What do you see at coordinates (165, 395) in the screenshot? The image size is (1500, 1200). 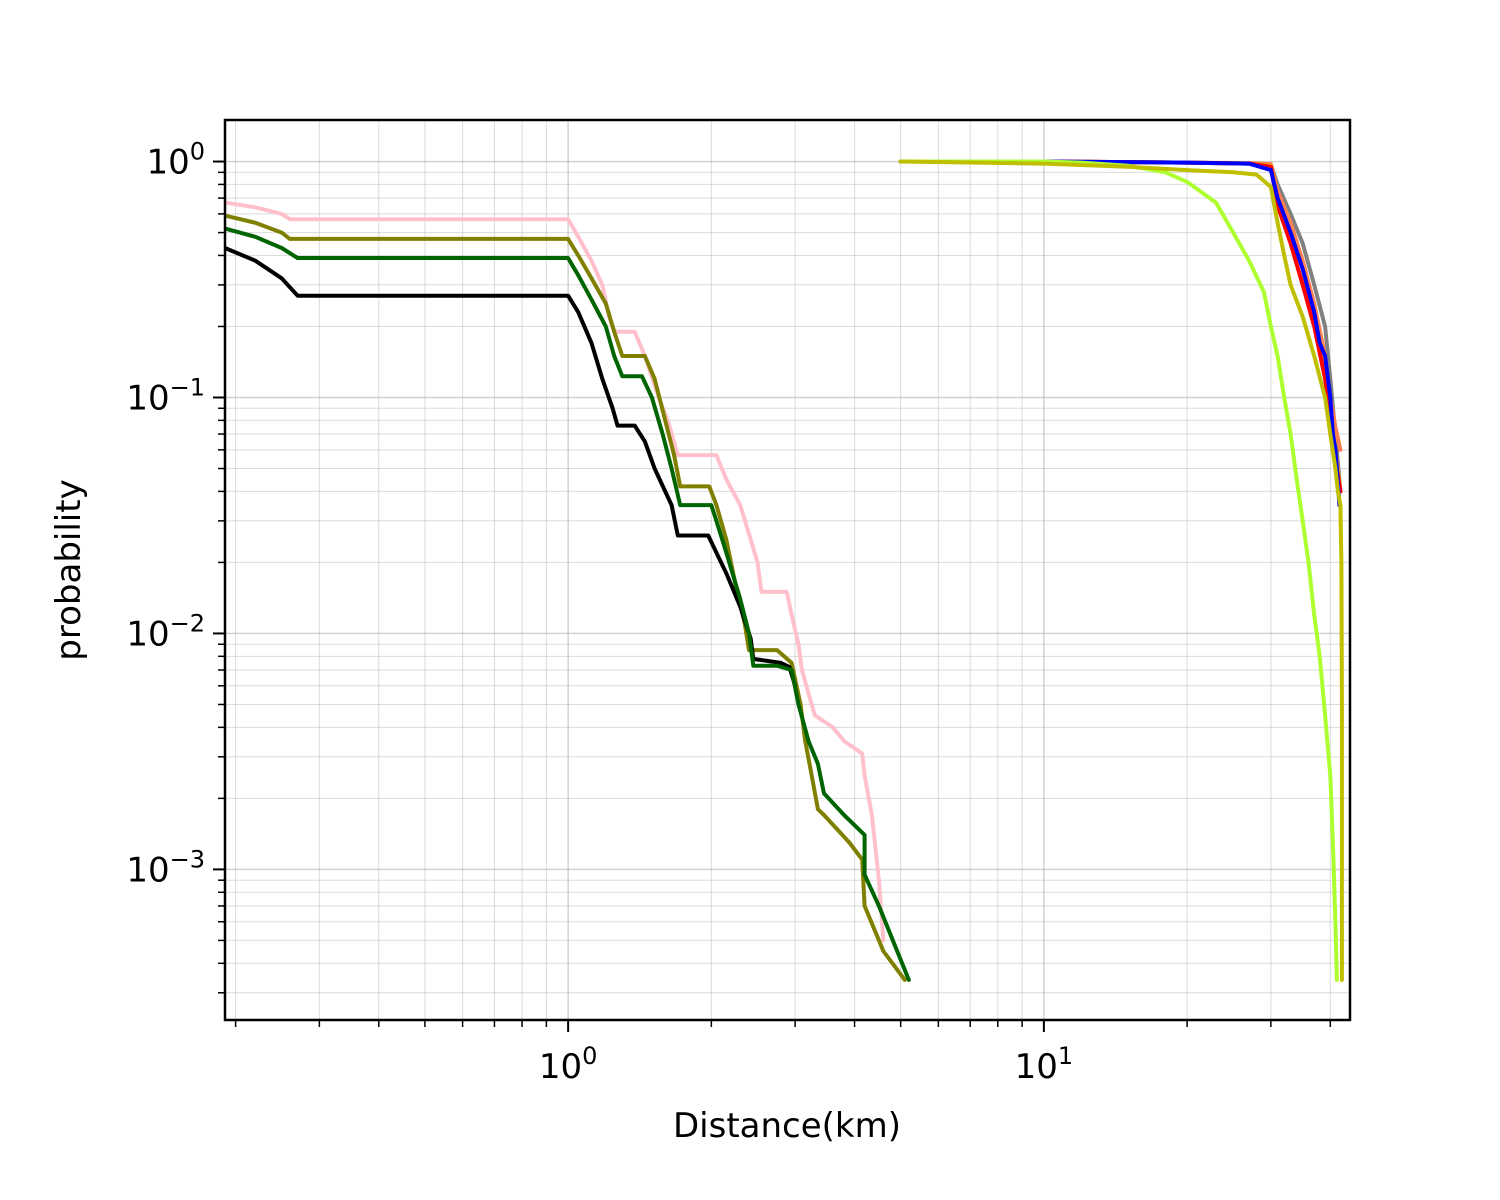 I see `y-tick-label: 10⁻¹` at bounding box center [165, 395].